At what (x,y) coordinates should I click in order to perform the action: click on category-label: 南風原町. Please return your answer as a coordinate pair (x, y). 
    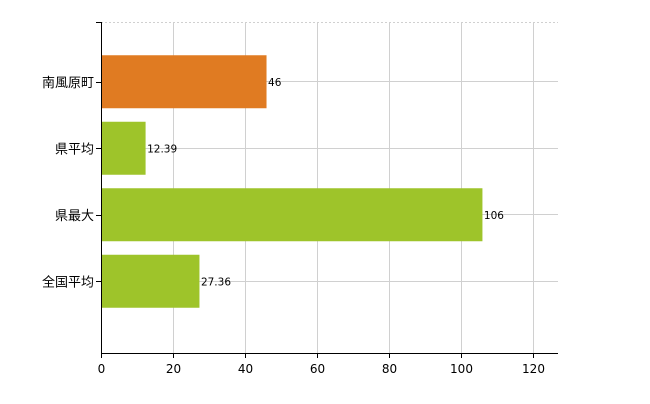
    Looking at the image, I should click on (68, 83).